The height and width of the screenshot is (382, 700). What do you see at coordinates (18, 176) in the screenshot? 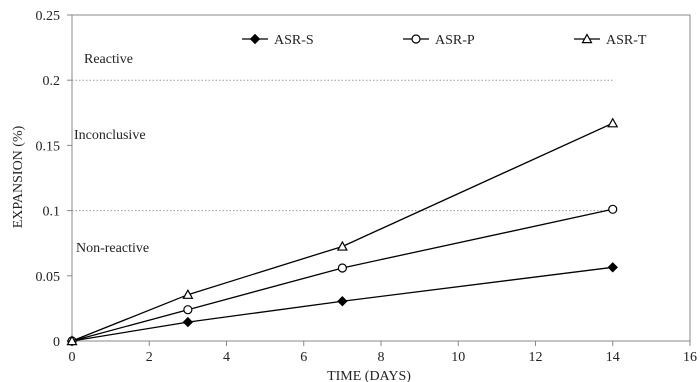
I see `y-axis-title: EXPANSION (%)` at bounding box center [18, 176].